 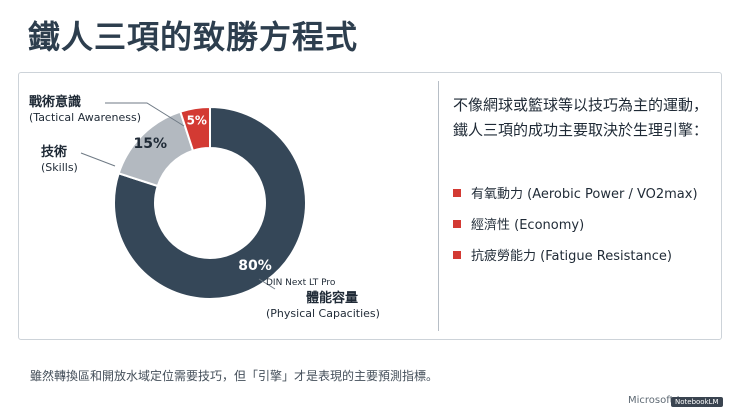 What do you see at coordinates (193, 37) in the screenshot?
I see `slide-title: 鐵人三項的致勝方程式` at bounding box center [193, 37].